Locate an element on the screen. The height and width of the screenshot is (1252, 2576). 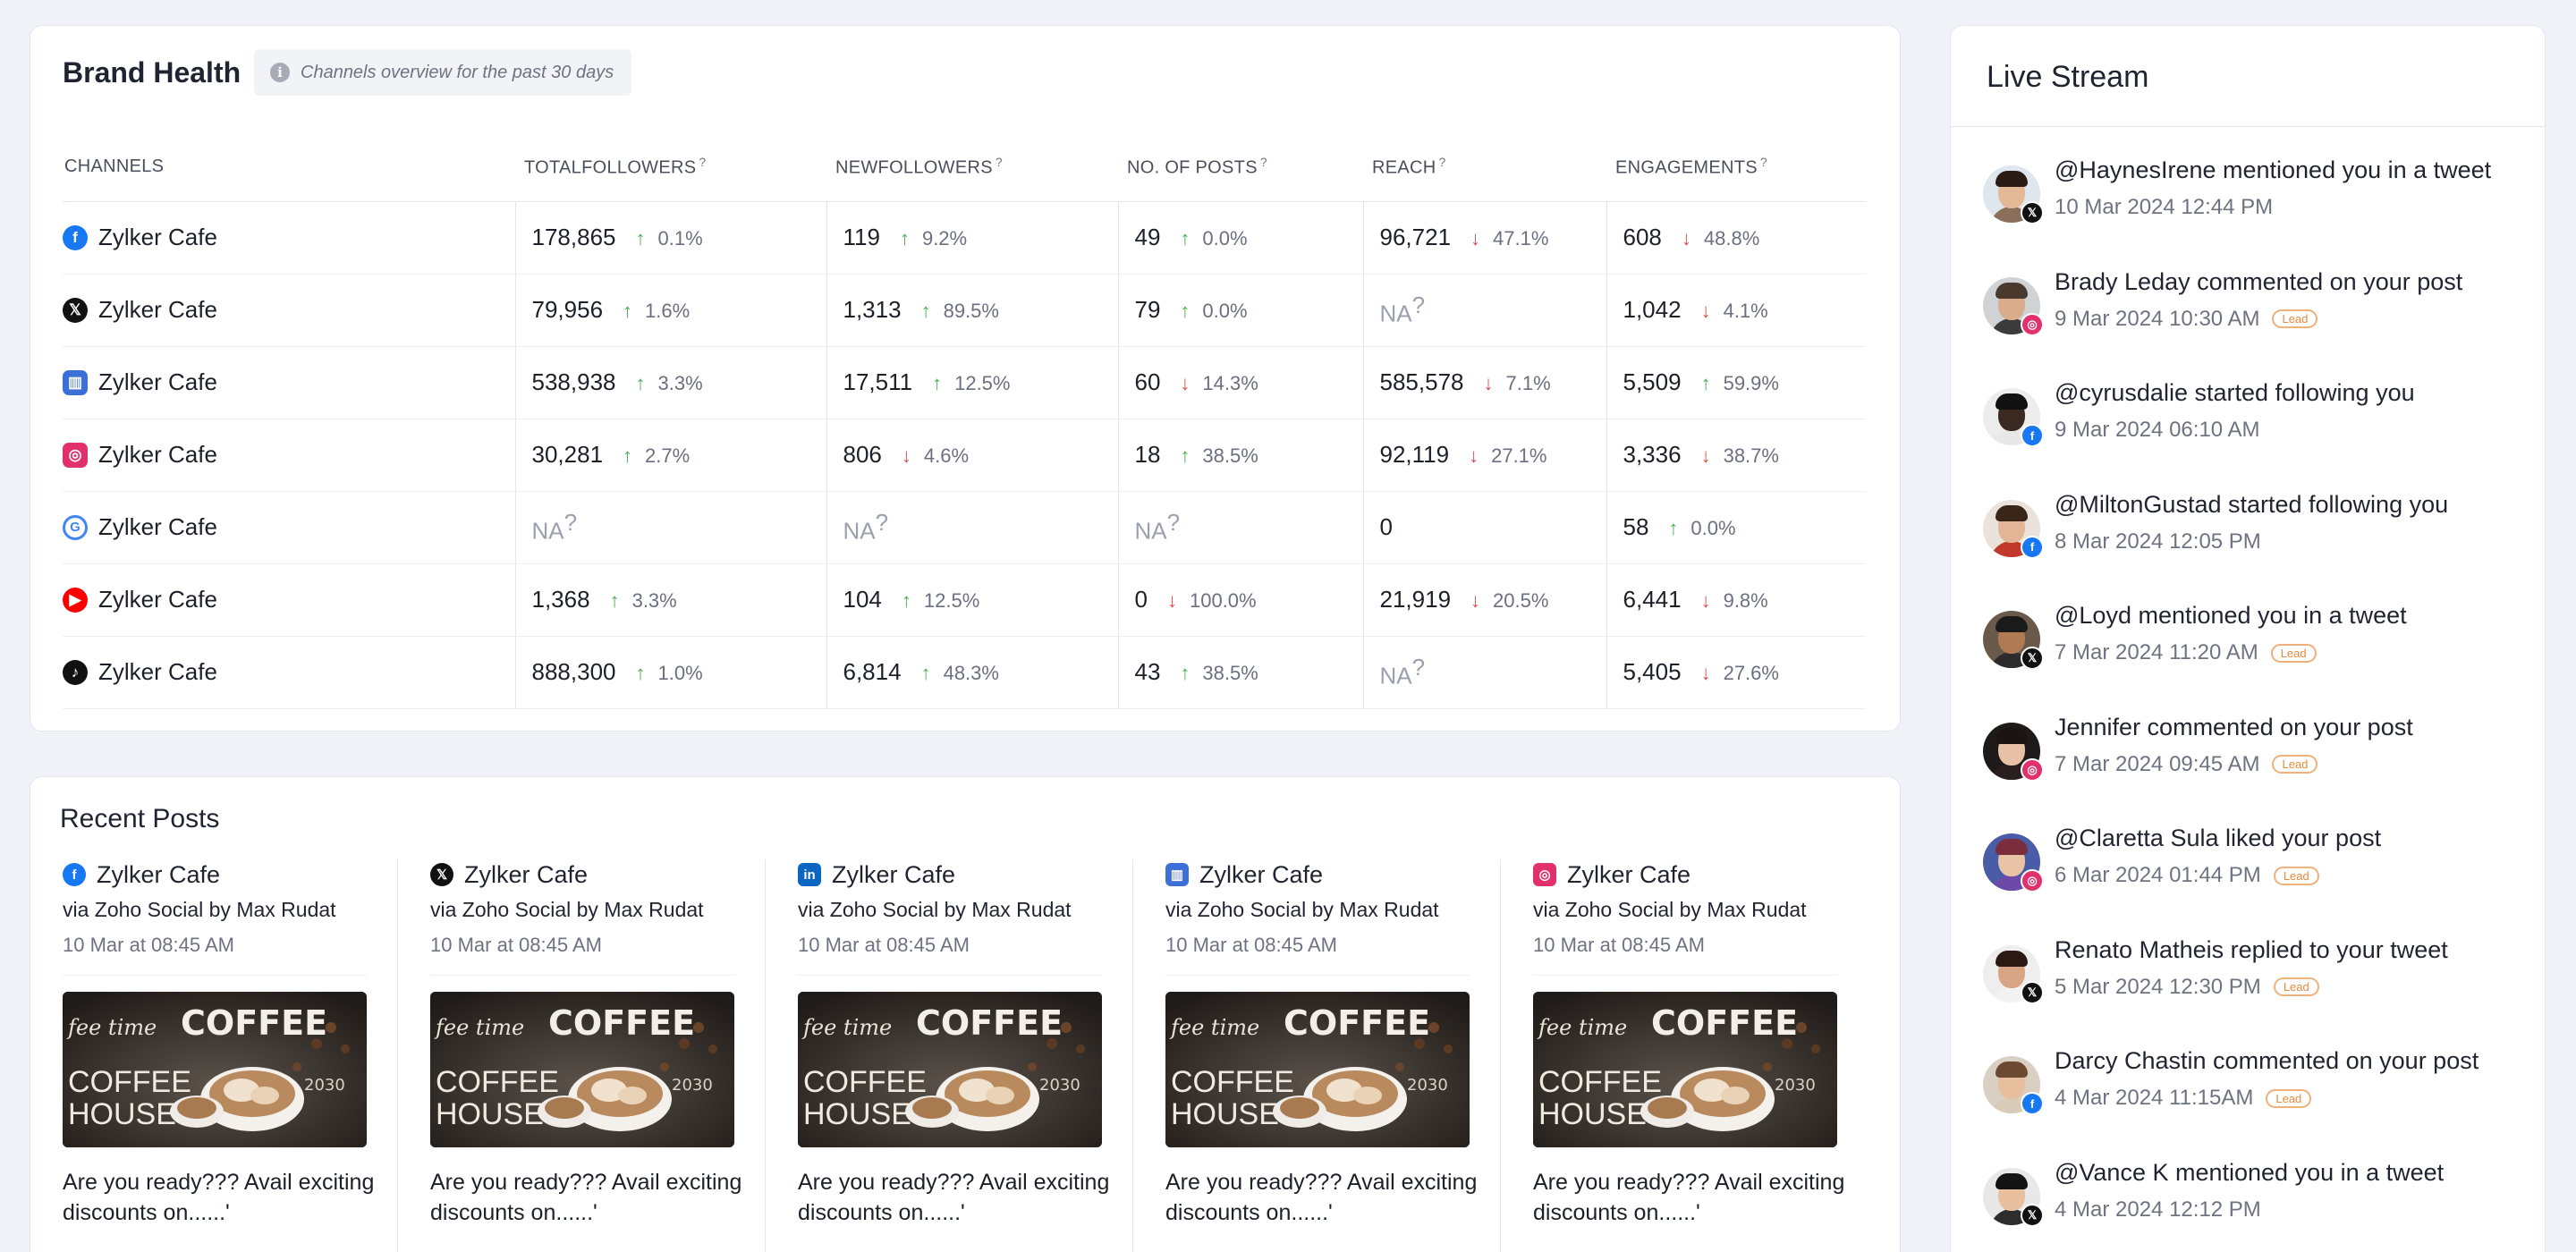
arrow-up-icon: ↑ is located at coordinates (1185, 311).